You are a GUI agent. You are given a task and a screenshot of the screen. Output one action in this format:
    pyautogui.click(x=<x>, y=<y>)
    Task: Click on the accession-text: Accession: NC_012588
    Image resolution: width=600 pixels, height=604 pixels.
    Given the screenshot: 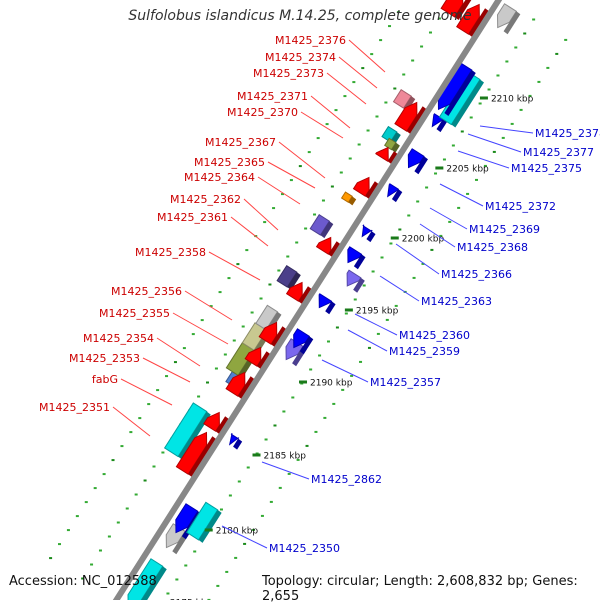 What is the action you would take?
    pyautogui.click(x=83, y=581)
    